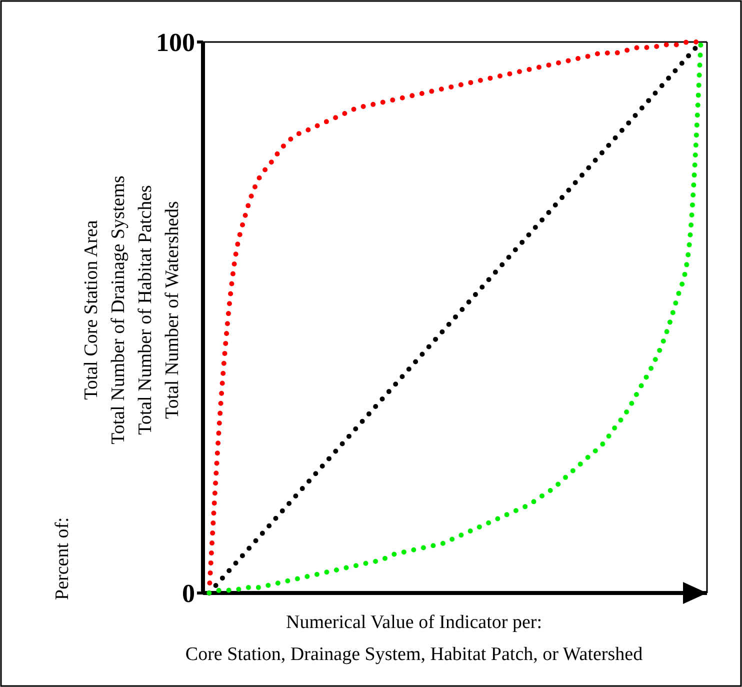  I want to click on text: Percent of: Total Core Station Area Total Number of Drainage Systems Total Number of Habitat Patches Total Number of Watersheds, so click(117, 388).